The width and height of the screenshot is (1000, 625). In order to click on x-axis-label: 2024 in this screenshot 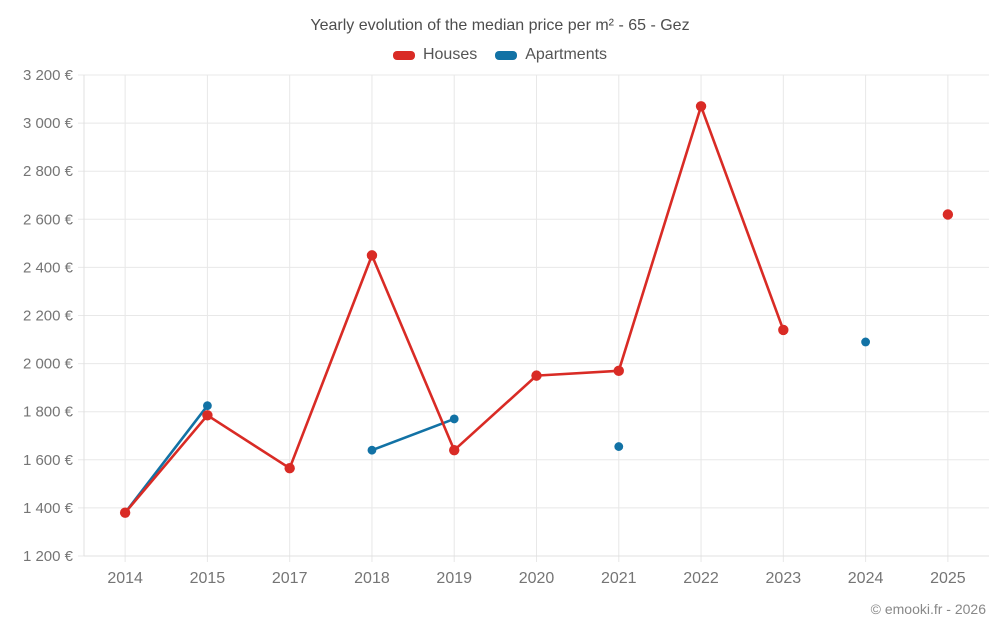, I will do `click(866, 578)`.